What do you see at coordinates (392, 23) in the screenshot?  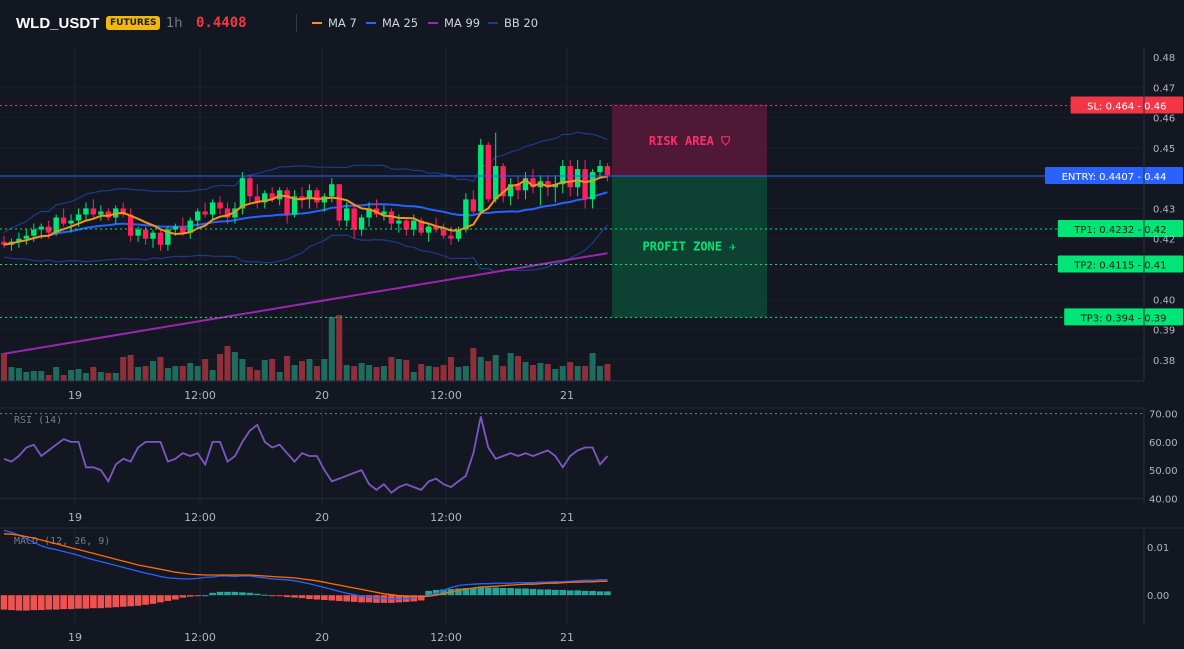 I see `legend-ma25: MA 25` at bounding box center [392, 23].